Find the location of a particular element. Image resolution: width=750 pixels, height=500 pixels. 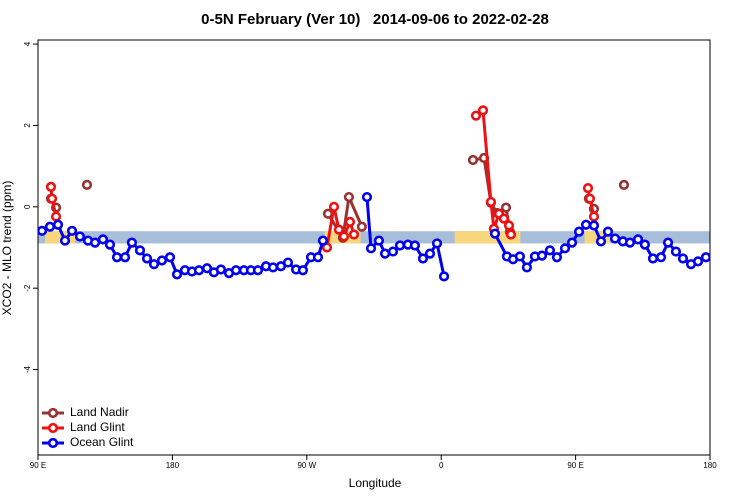

legend-label: Land Nadir is located at coordinates (99, 412).